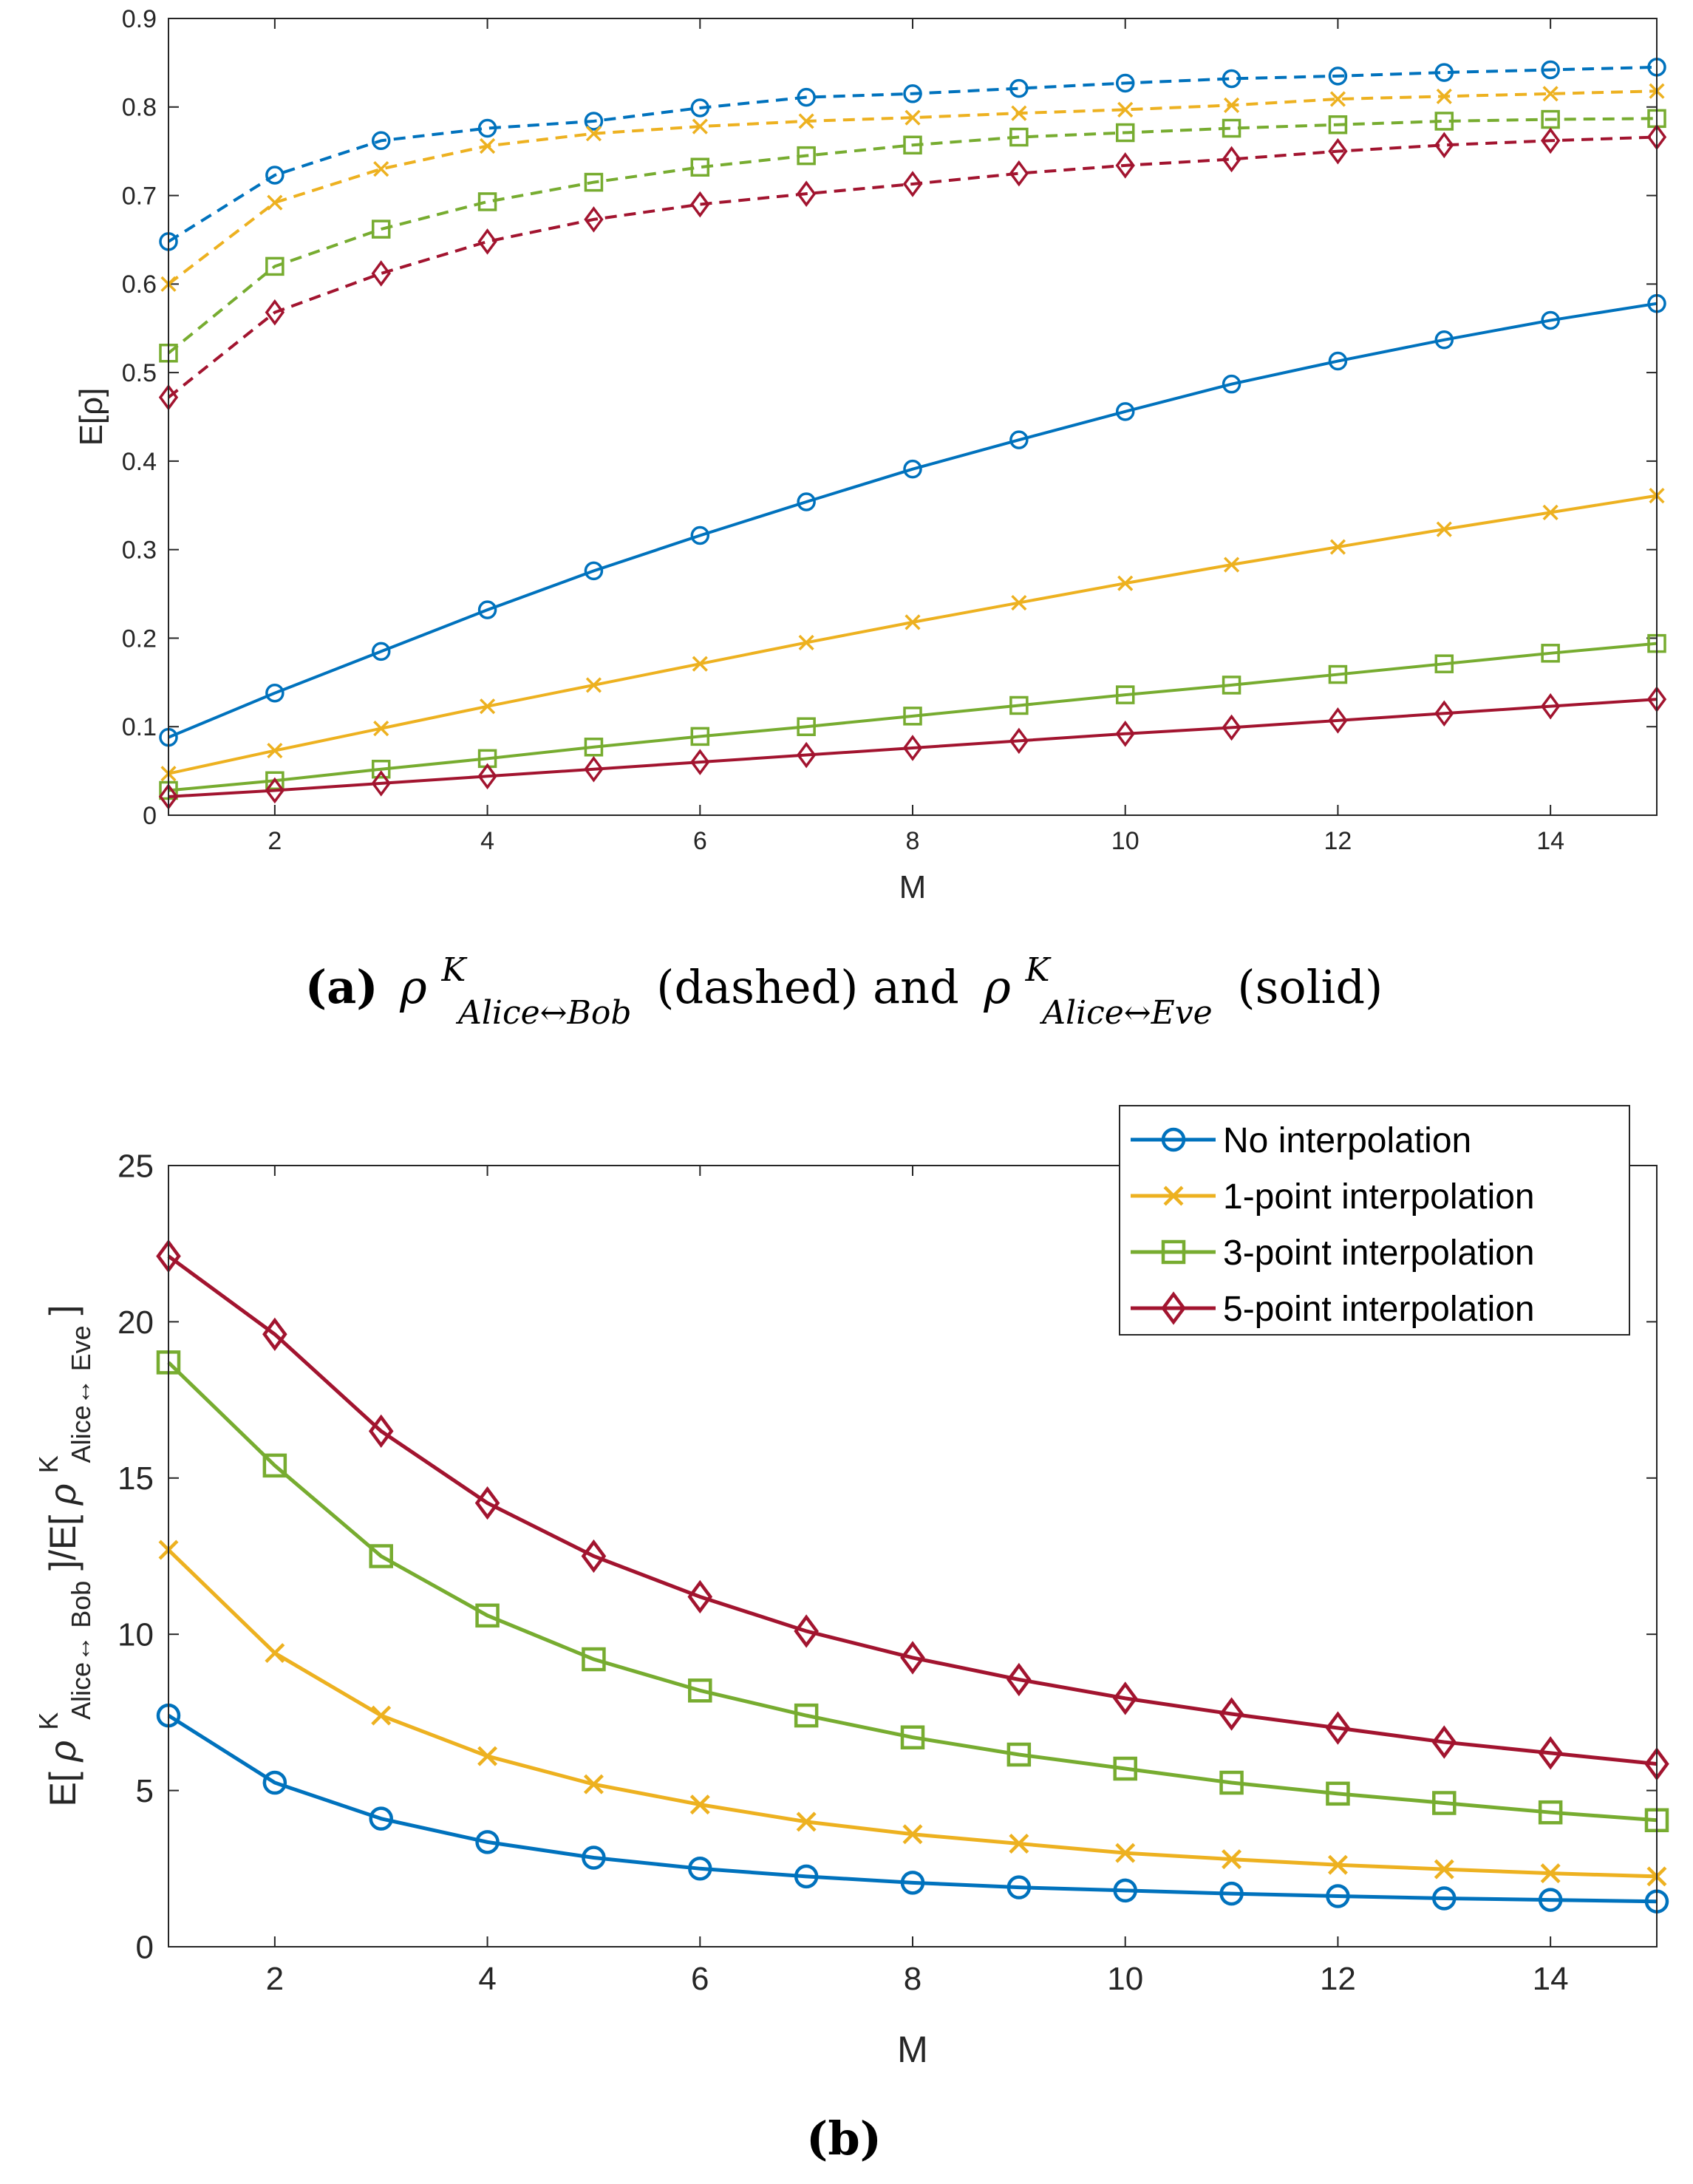  I want to click on legend-label: 1-point interpolation, so click(1379, 1197).